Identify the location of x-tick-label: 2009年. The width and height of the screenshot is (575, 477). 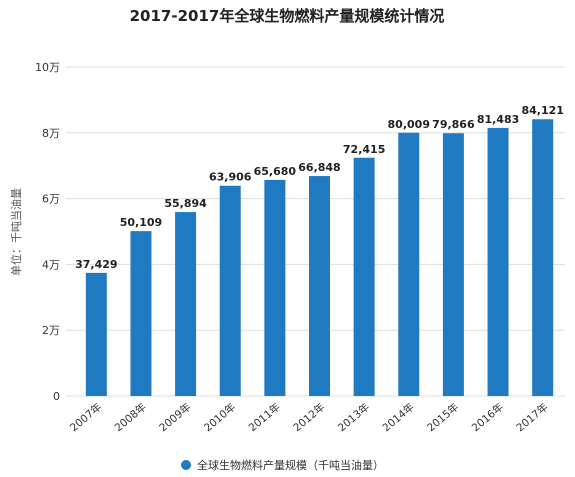
(175, 417).